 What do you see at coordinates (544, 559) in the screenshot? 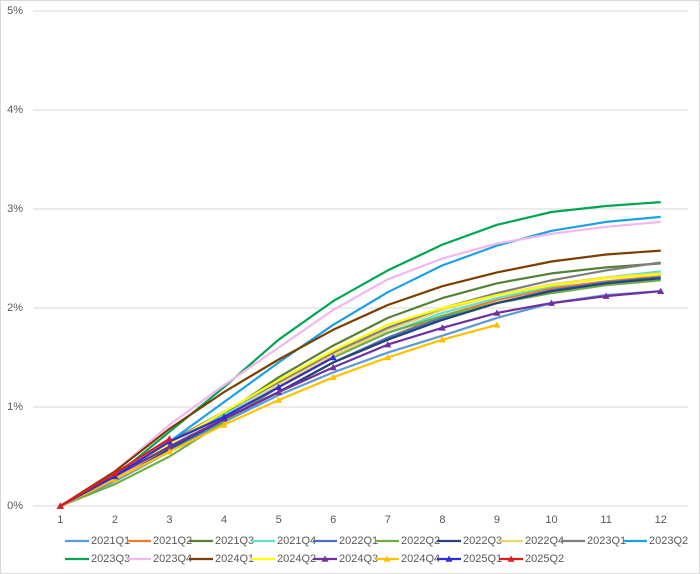
I see `legend-label: 2025Q2` at bounding box center [544, 559].